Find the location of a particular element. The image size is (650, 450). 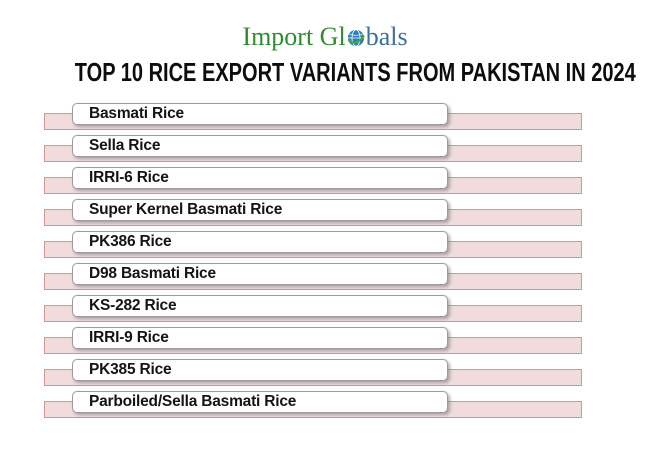

item-label: Super Kernel Basmati Rice is located at coordinates (186, 209).